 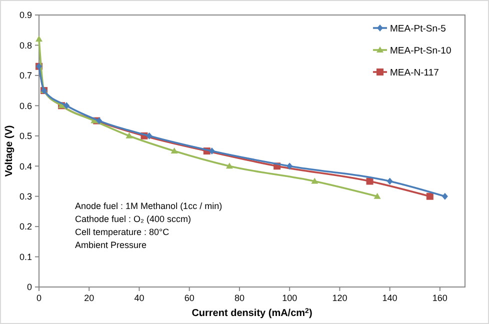 I want to click on x-tick-label: 120, so click(x=340, y=298).